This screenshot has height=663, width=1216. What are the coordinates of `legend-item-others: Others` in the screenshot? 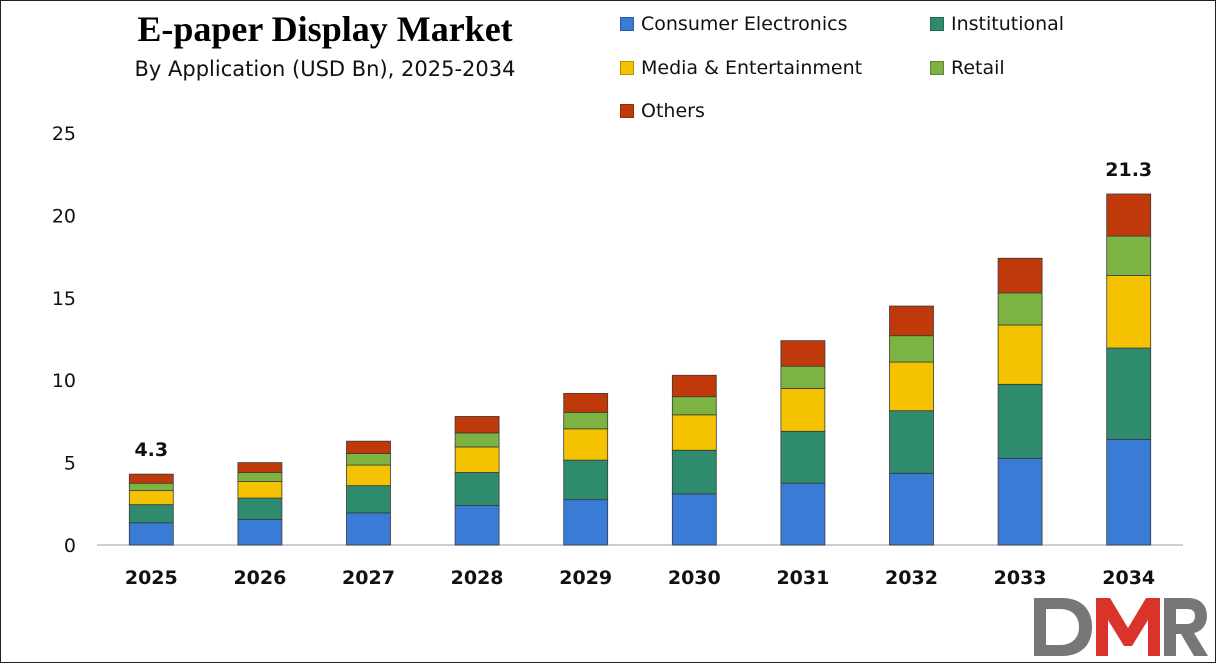 It's located at (662, 111).